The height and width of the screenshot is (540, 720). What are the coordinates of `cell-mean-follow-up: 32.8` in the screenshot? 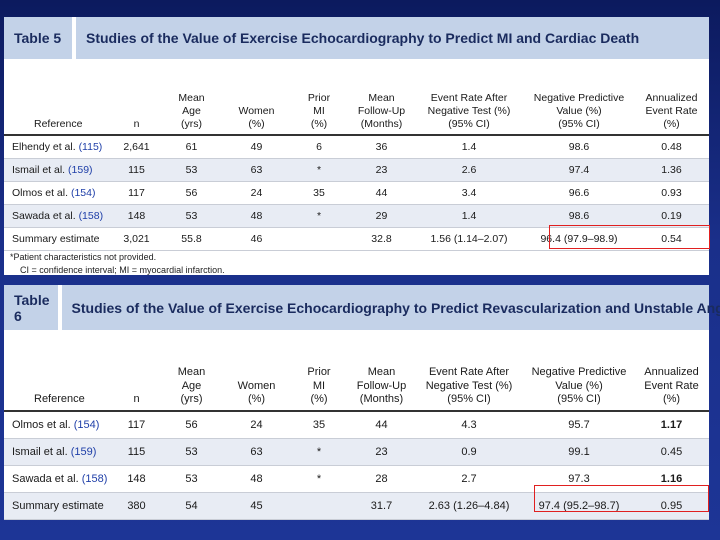 It's located at (381, 239).